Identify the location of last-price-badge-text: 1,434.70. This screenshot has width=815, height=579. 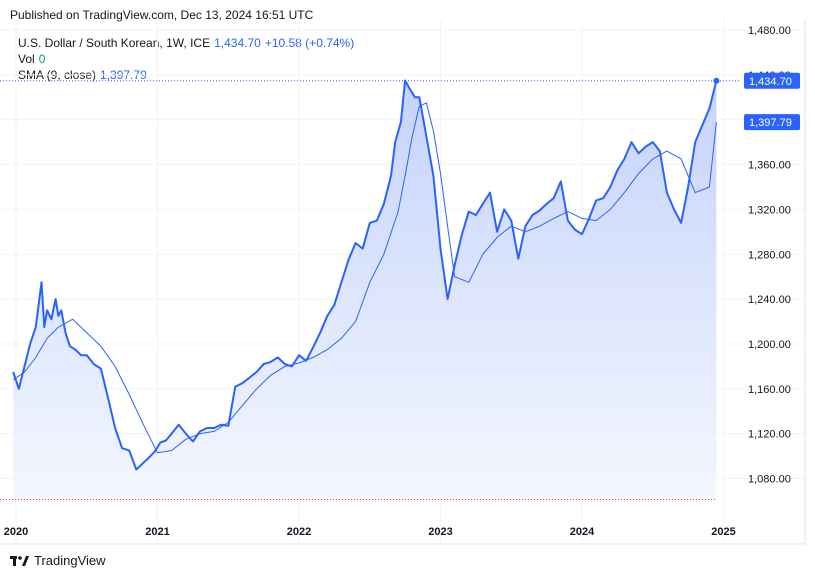
(770, 82).